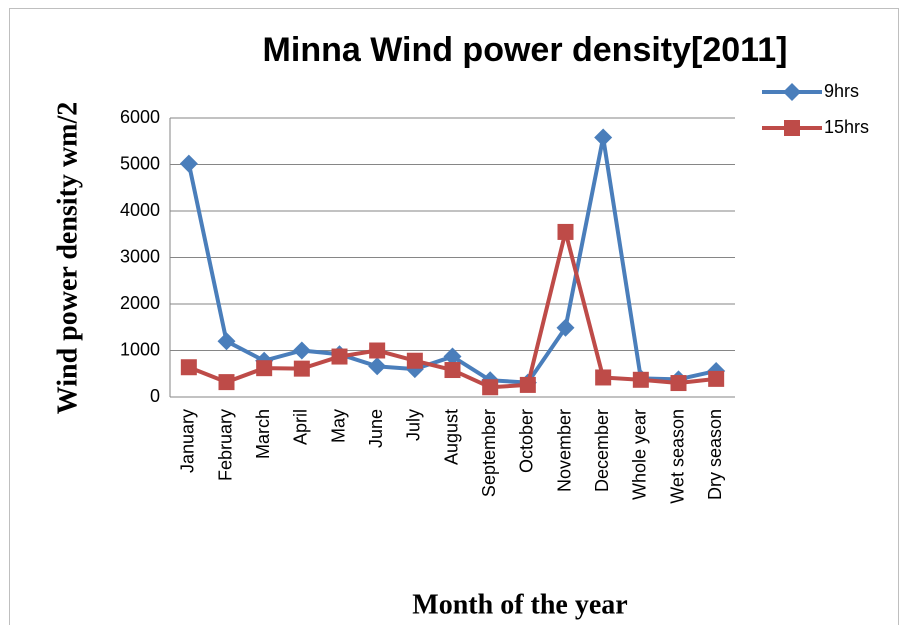 This screenshot has width=908, height=625. I want to click on y-tick-label: 6000, so click(140, 117).